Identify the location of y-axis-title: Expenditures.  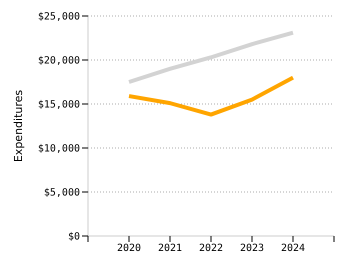
(18, 126).